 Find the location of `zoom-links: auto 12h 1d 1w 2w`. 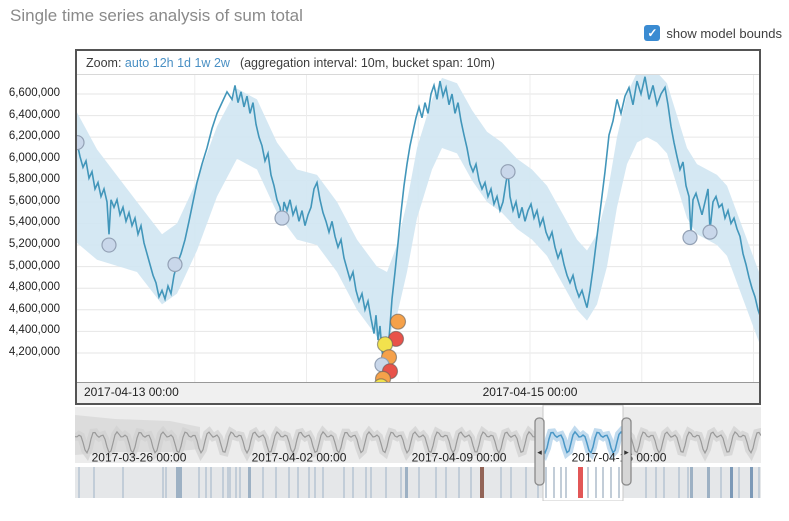

zoom-links: auto 12h 1d 1w 2w is located at coordinates (177, 63).